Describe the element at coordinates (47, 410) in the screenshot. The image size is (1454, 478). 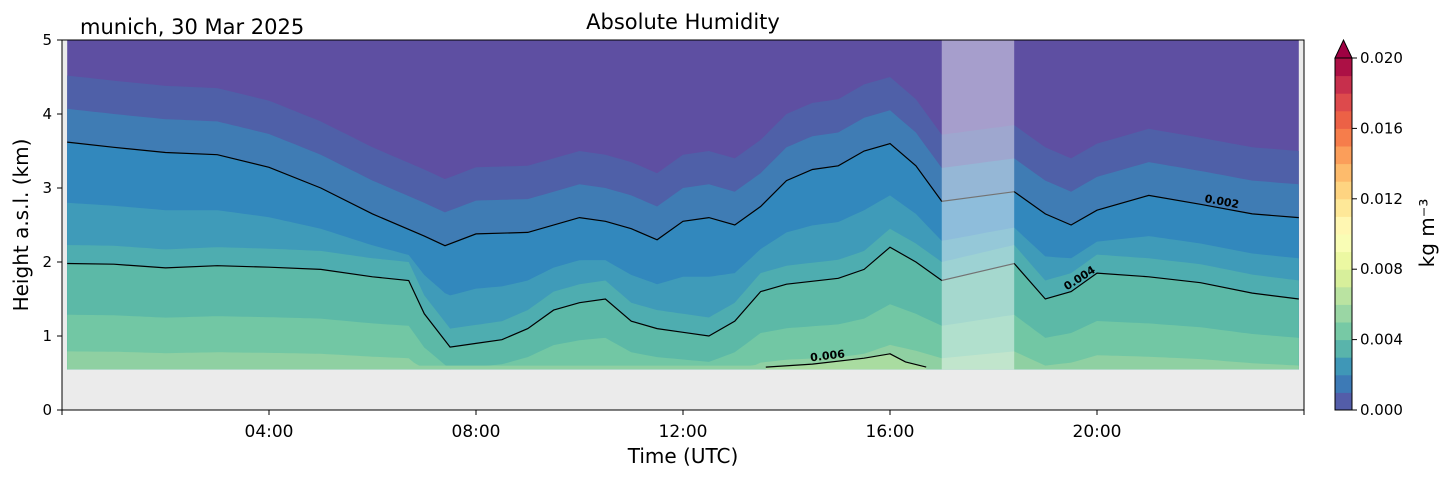
I see `y-tick-label: 0` at that location.